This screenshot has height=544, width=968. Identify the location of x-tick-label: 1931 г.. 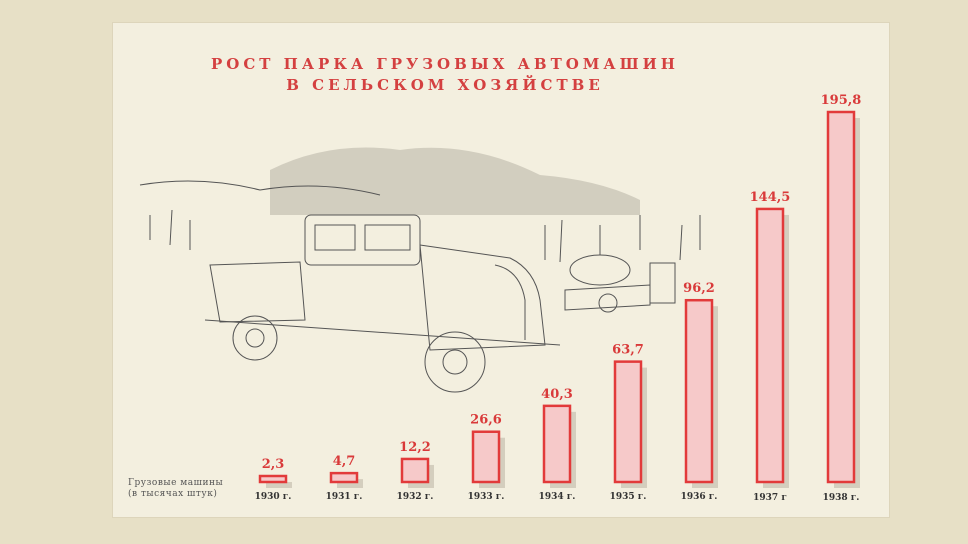
(344, 497).